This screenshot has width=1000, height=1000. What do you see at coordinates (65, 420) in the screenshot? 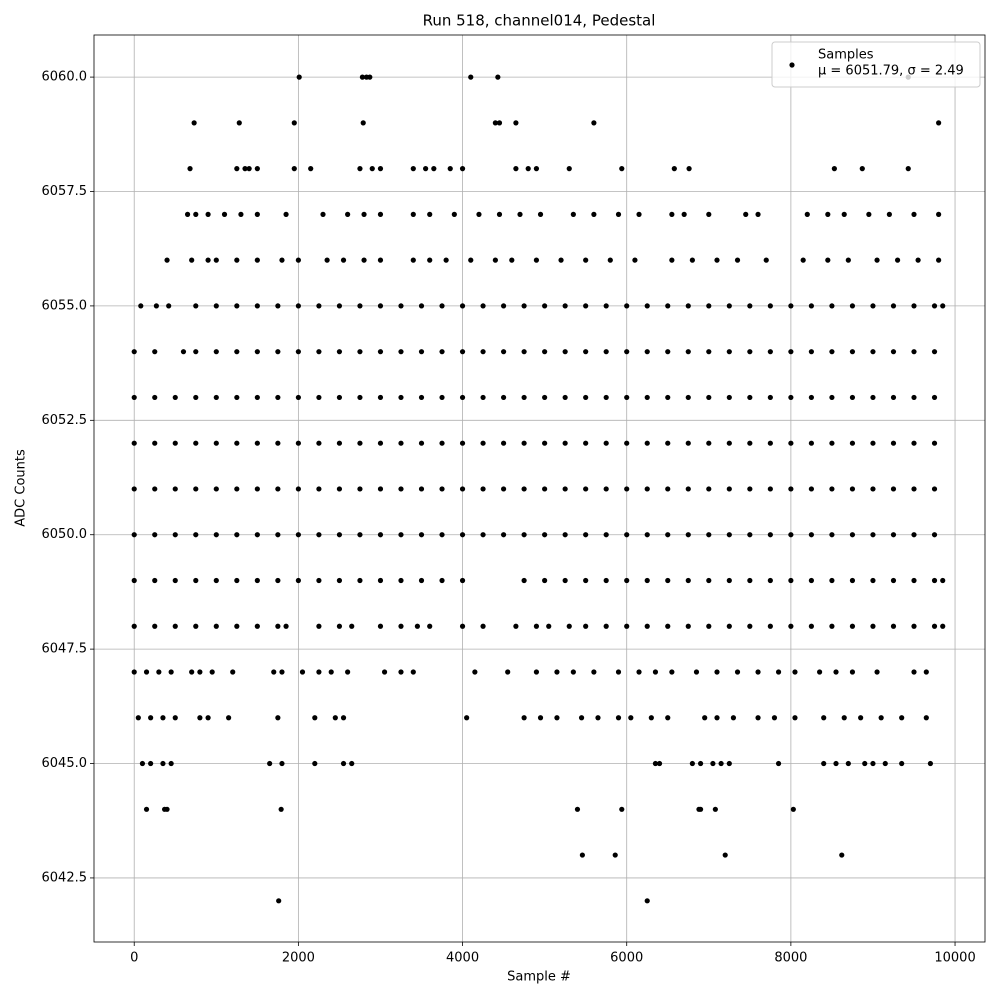
I see `y-tick-label: 6052.5` at bounding box center [65, 420].